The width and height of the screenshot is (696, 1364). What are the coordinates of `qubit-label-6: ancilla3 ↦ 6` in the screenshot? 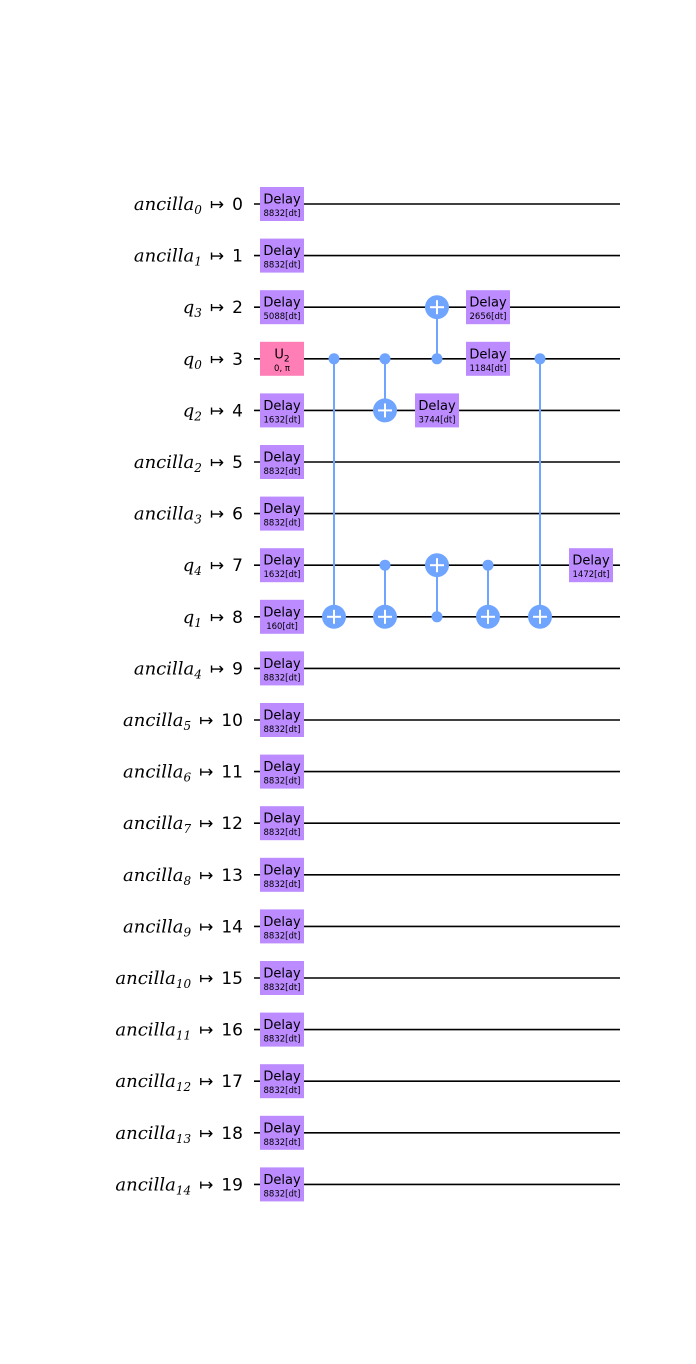 It's located at (188, 515).